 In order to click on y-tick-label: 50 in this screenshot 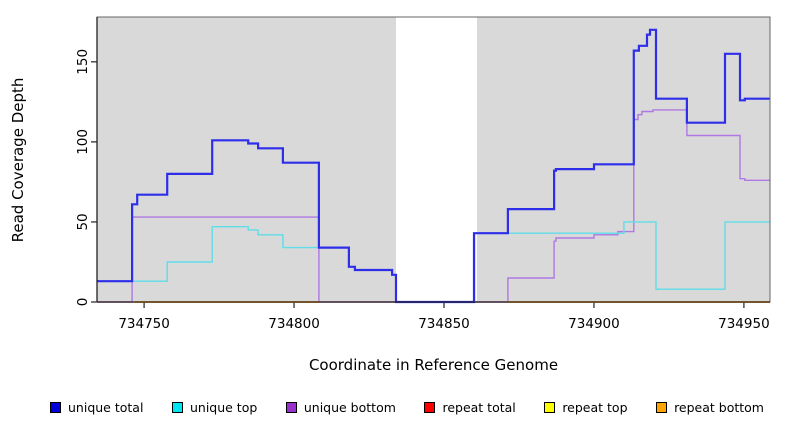, I will do `click(83, 221)`.